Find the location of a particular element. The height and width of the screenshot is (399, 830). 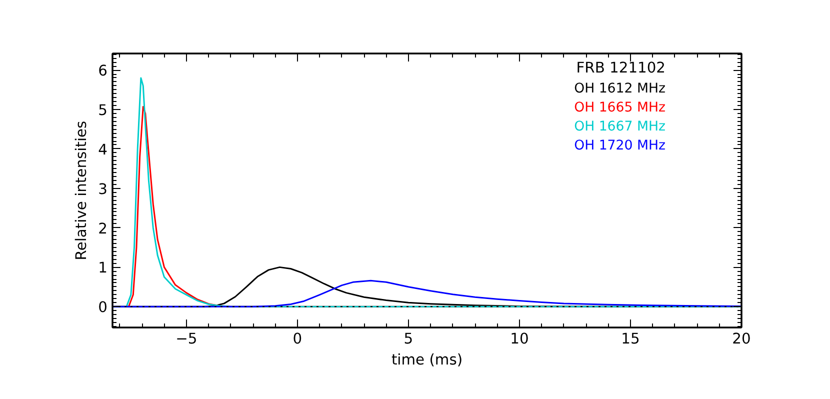

x-tick-label: 20 is located at coordinates (741, 339).